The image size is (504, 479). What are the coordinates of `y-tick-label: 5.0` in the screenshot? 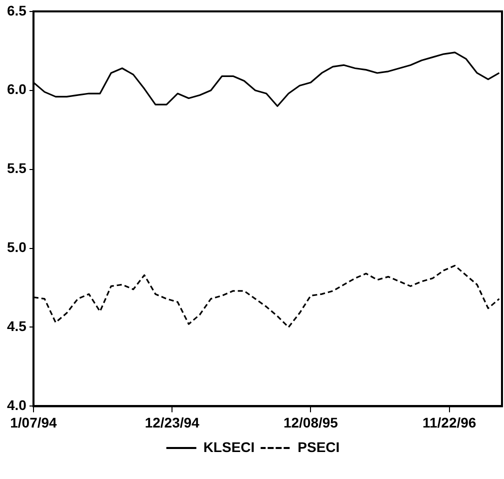 It's located at (16, 247).